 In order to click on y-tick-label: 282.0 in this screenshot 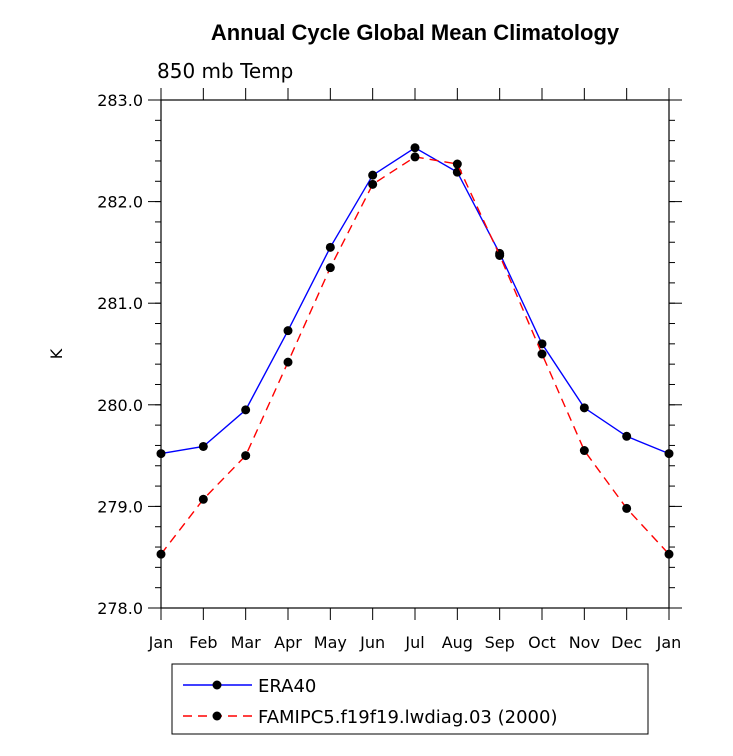, I will do `click(120, 202)`.